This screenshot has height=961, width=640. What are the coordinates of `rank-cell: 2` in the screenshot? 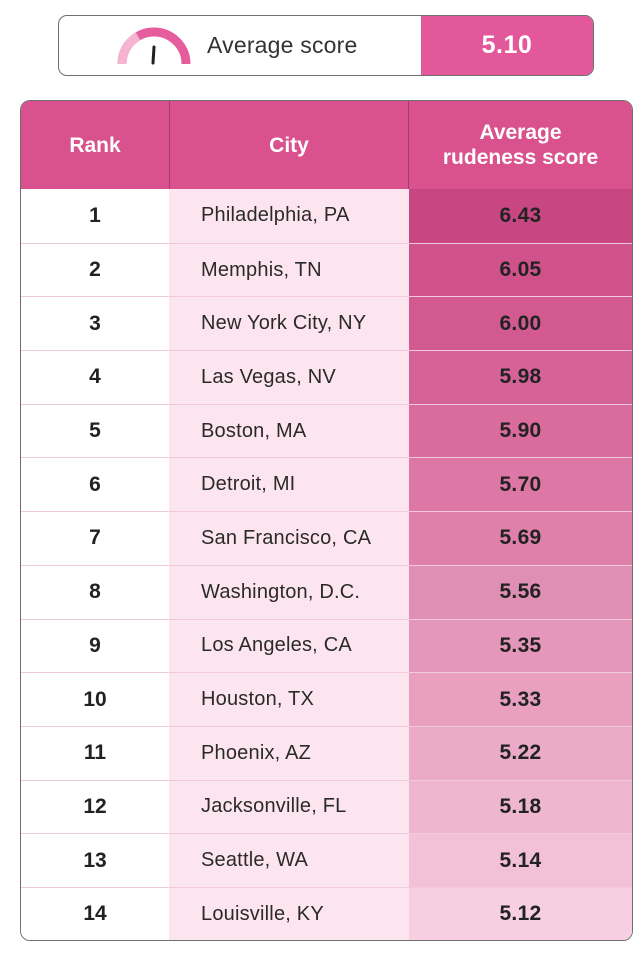 It's located at (95, 270).